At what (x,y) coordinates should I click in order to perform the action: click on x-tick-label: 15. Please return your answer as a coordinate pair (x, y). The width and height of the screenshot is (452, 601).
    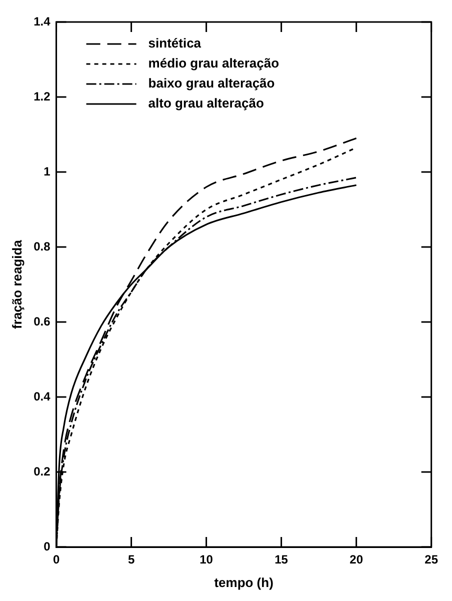
    Looking at the image, I should click on (281, 559).